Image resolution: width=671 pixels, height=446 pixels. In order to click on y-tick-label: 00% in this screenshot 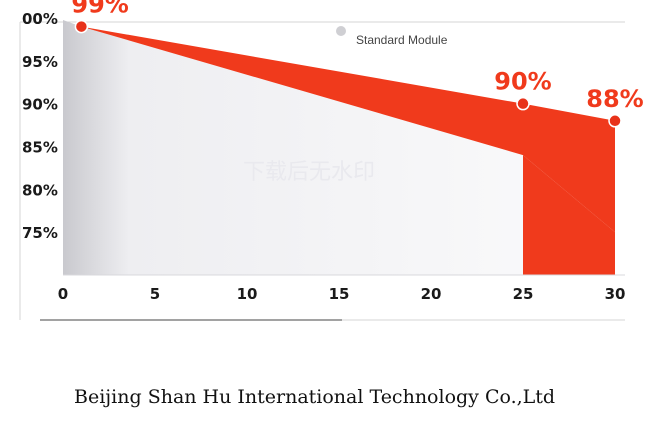, I will do `click(40, 19)`.